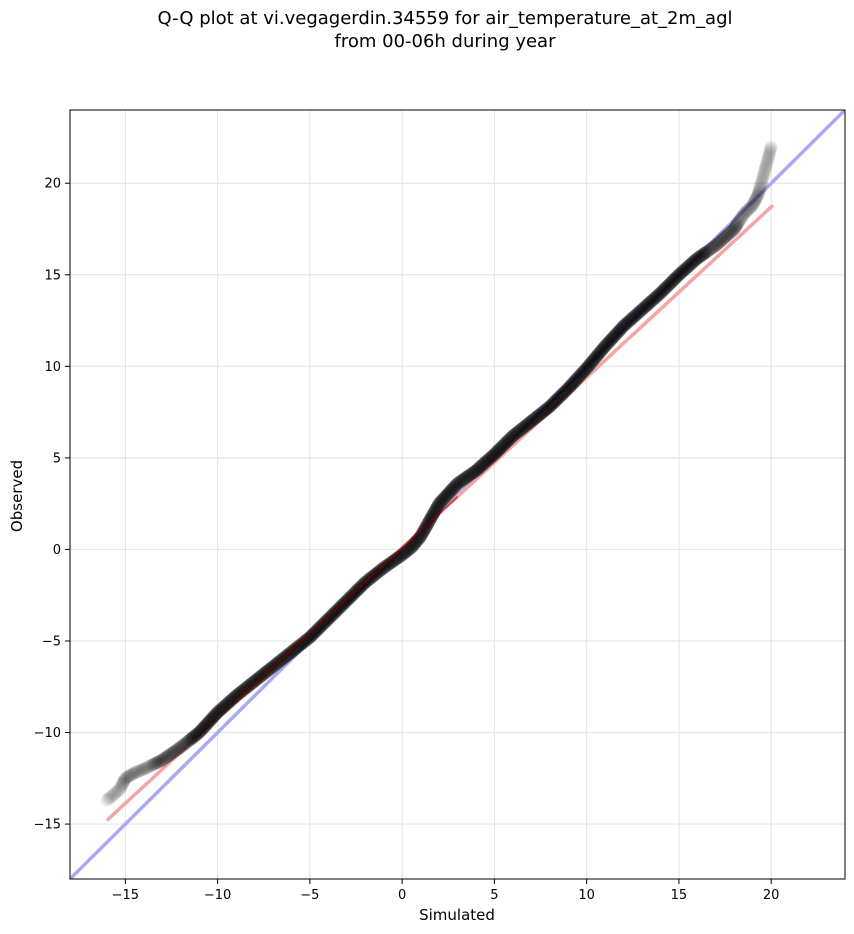 The height and width of the screenshot is (934, 854). Describe the element at coordinates (771, 895) in the screenshot. I see `x-tick-label: 20` at that location.